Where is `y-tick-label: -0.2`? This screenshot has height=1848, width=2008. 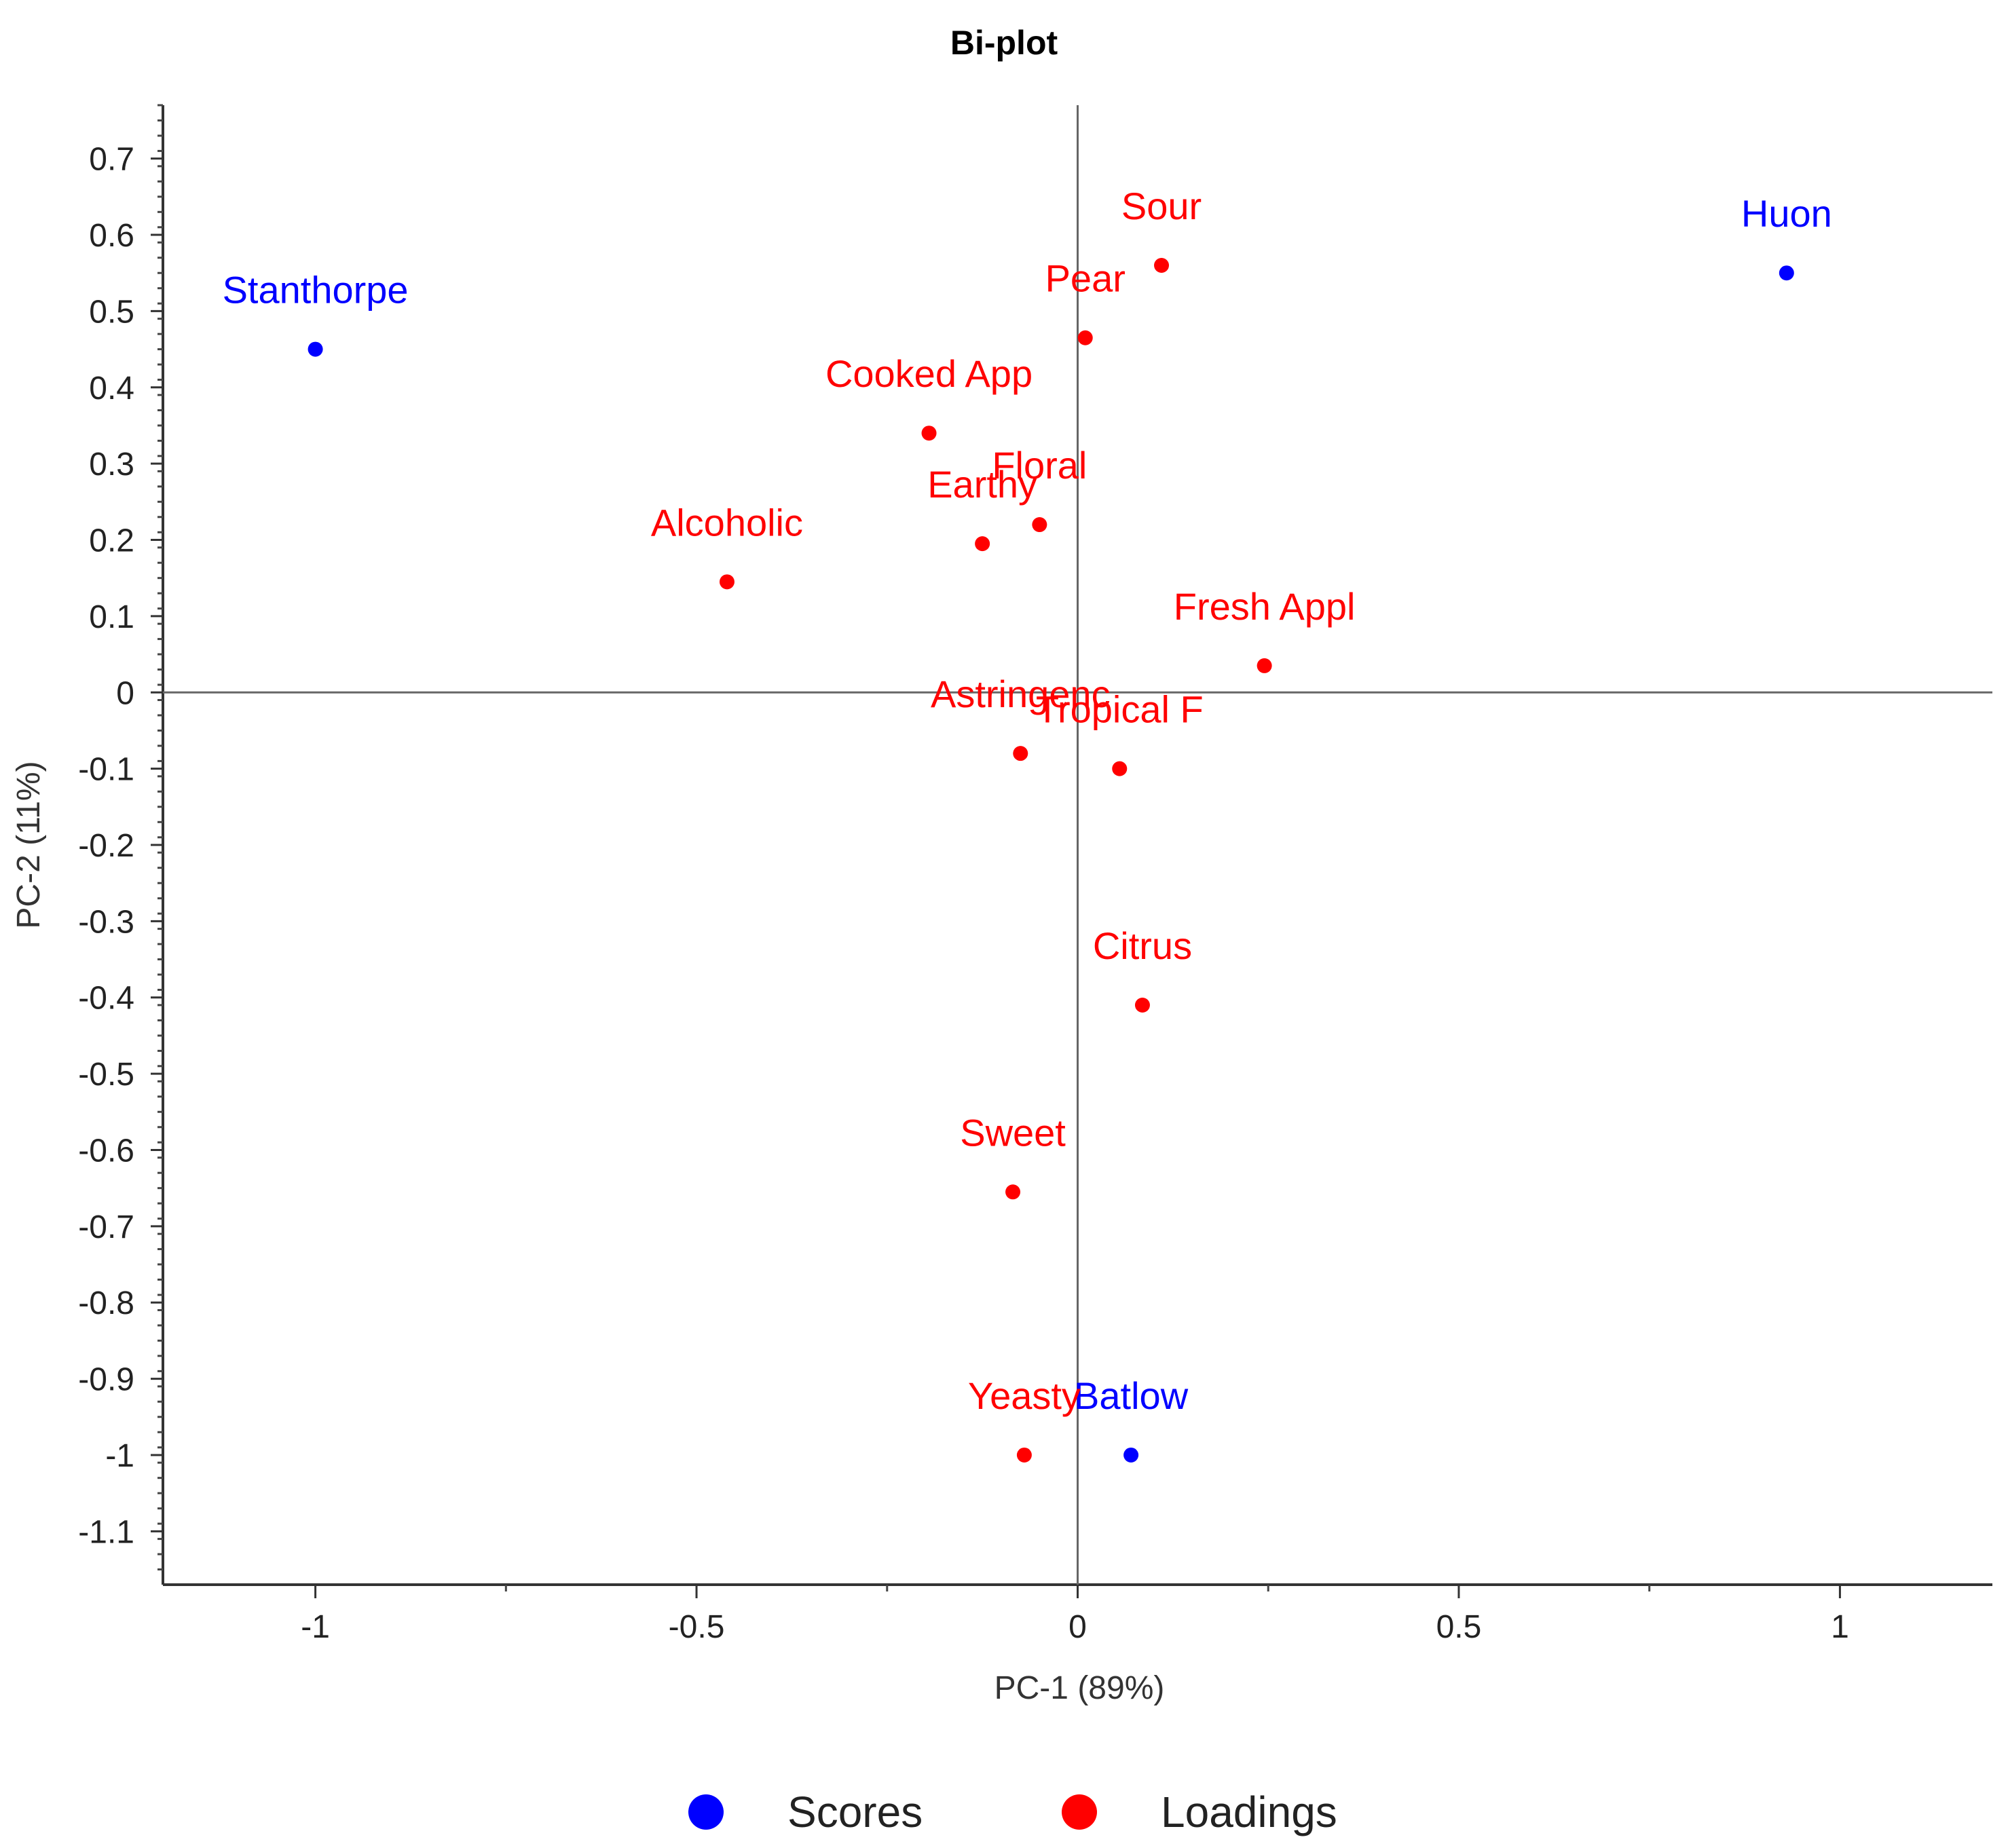
y-tick-label: -0.2 is located at coordinates (106, 846).